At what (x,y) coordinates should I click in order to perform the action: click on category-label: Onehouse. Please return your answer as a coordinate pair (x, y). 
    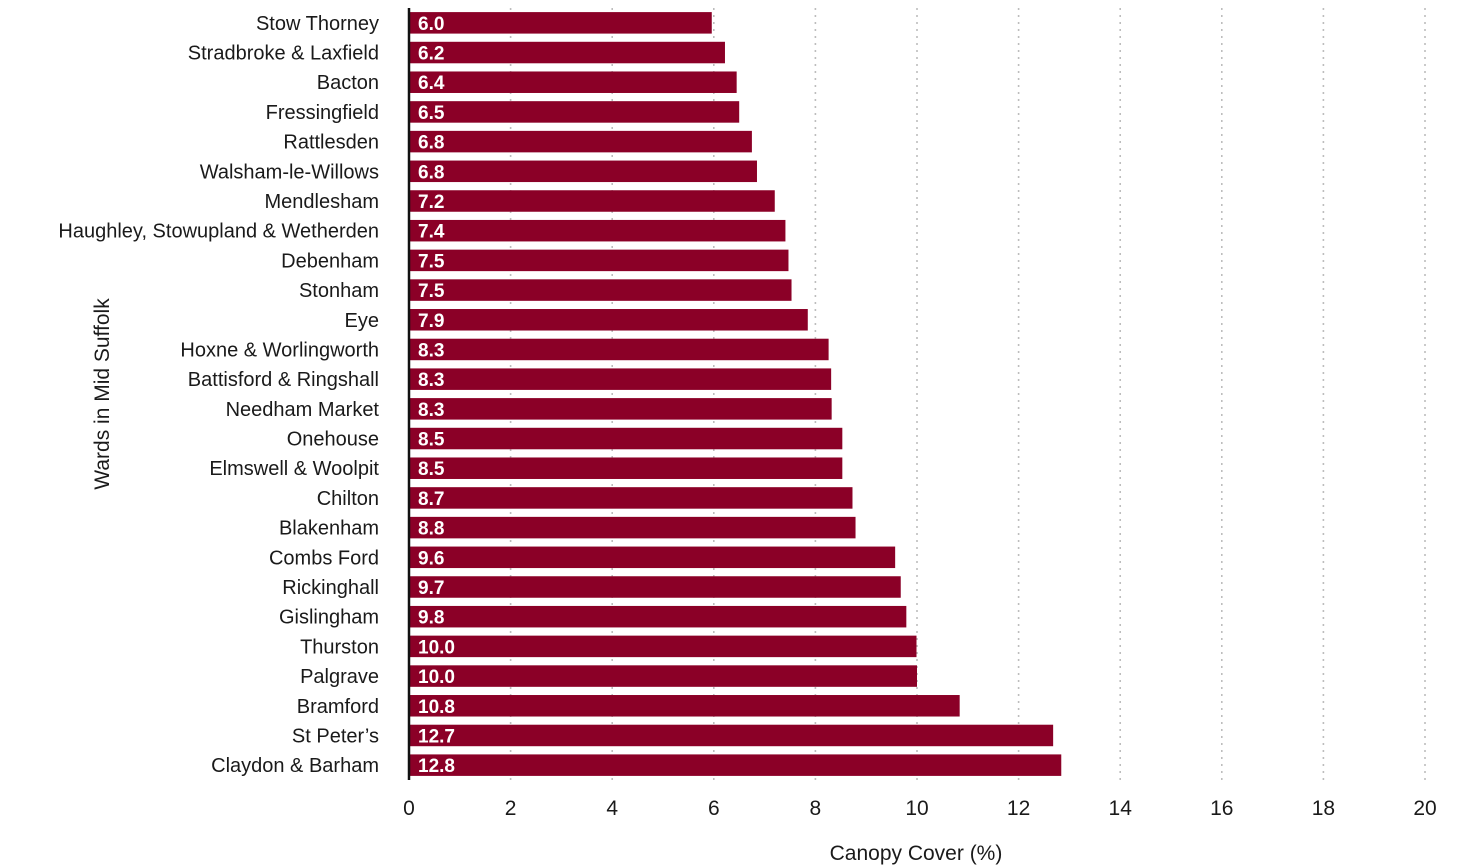
    Looking at the image, I should click on (333, 440).